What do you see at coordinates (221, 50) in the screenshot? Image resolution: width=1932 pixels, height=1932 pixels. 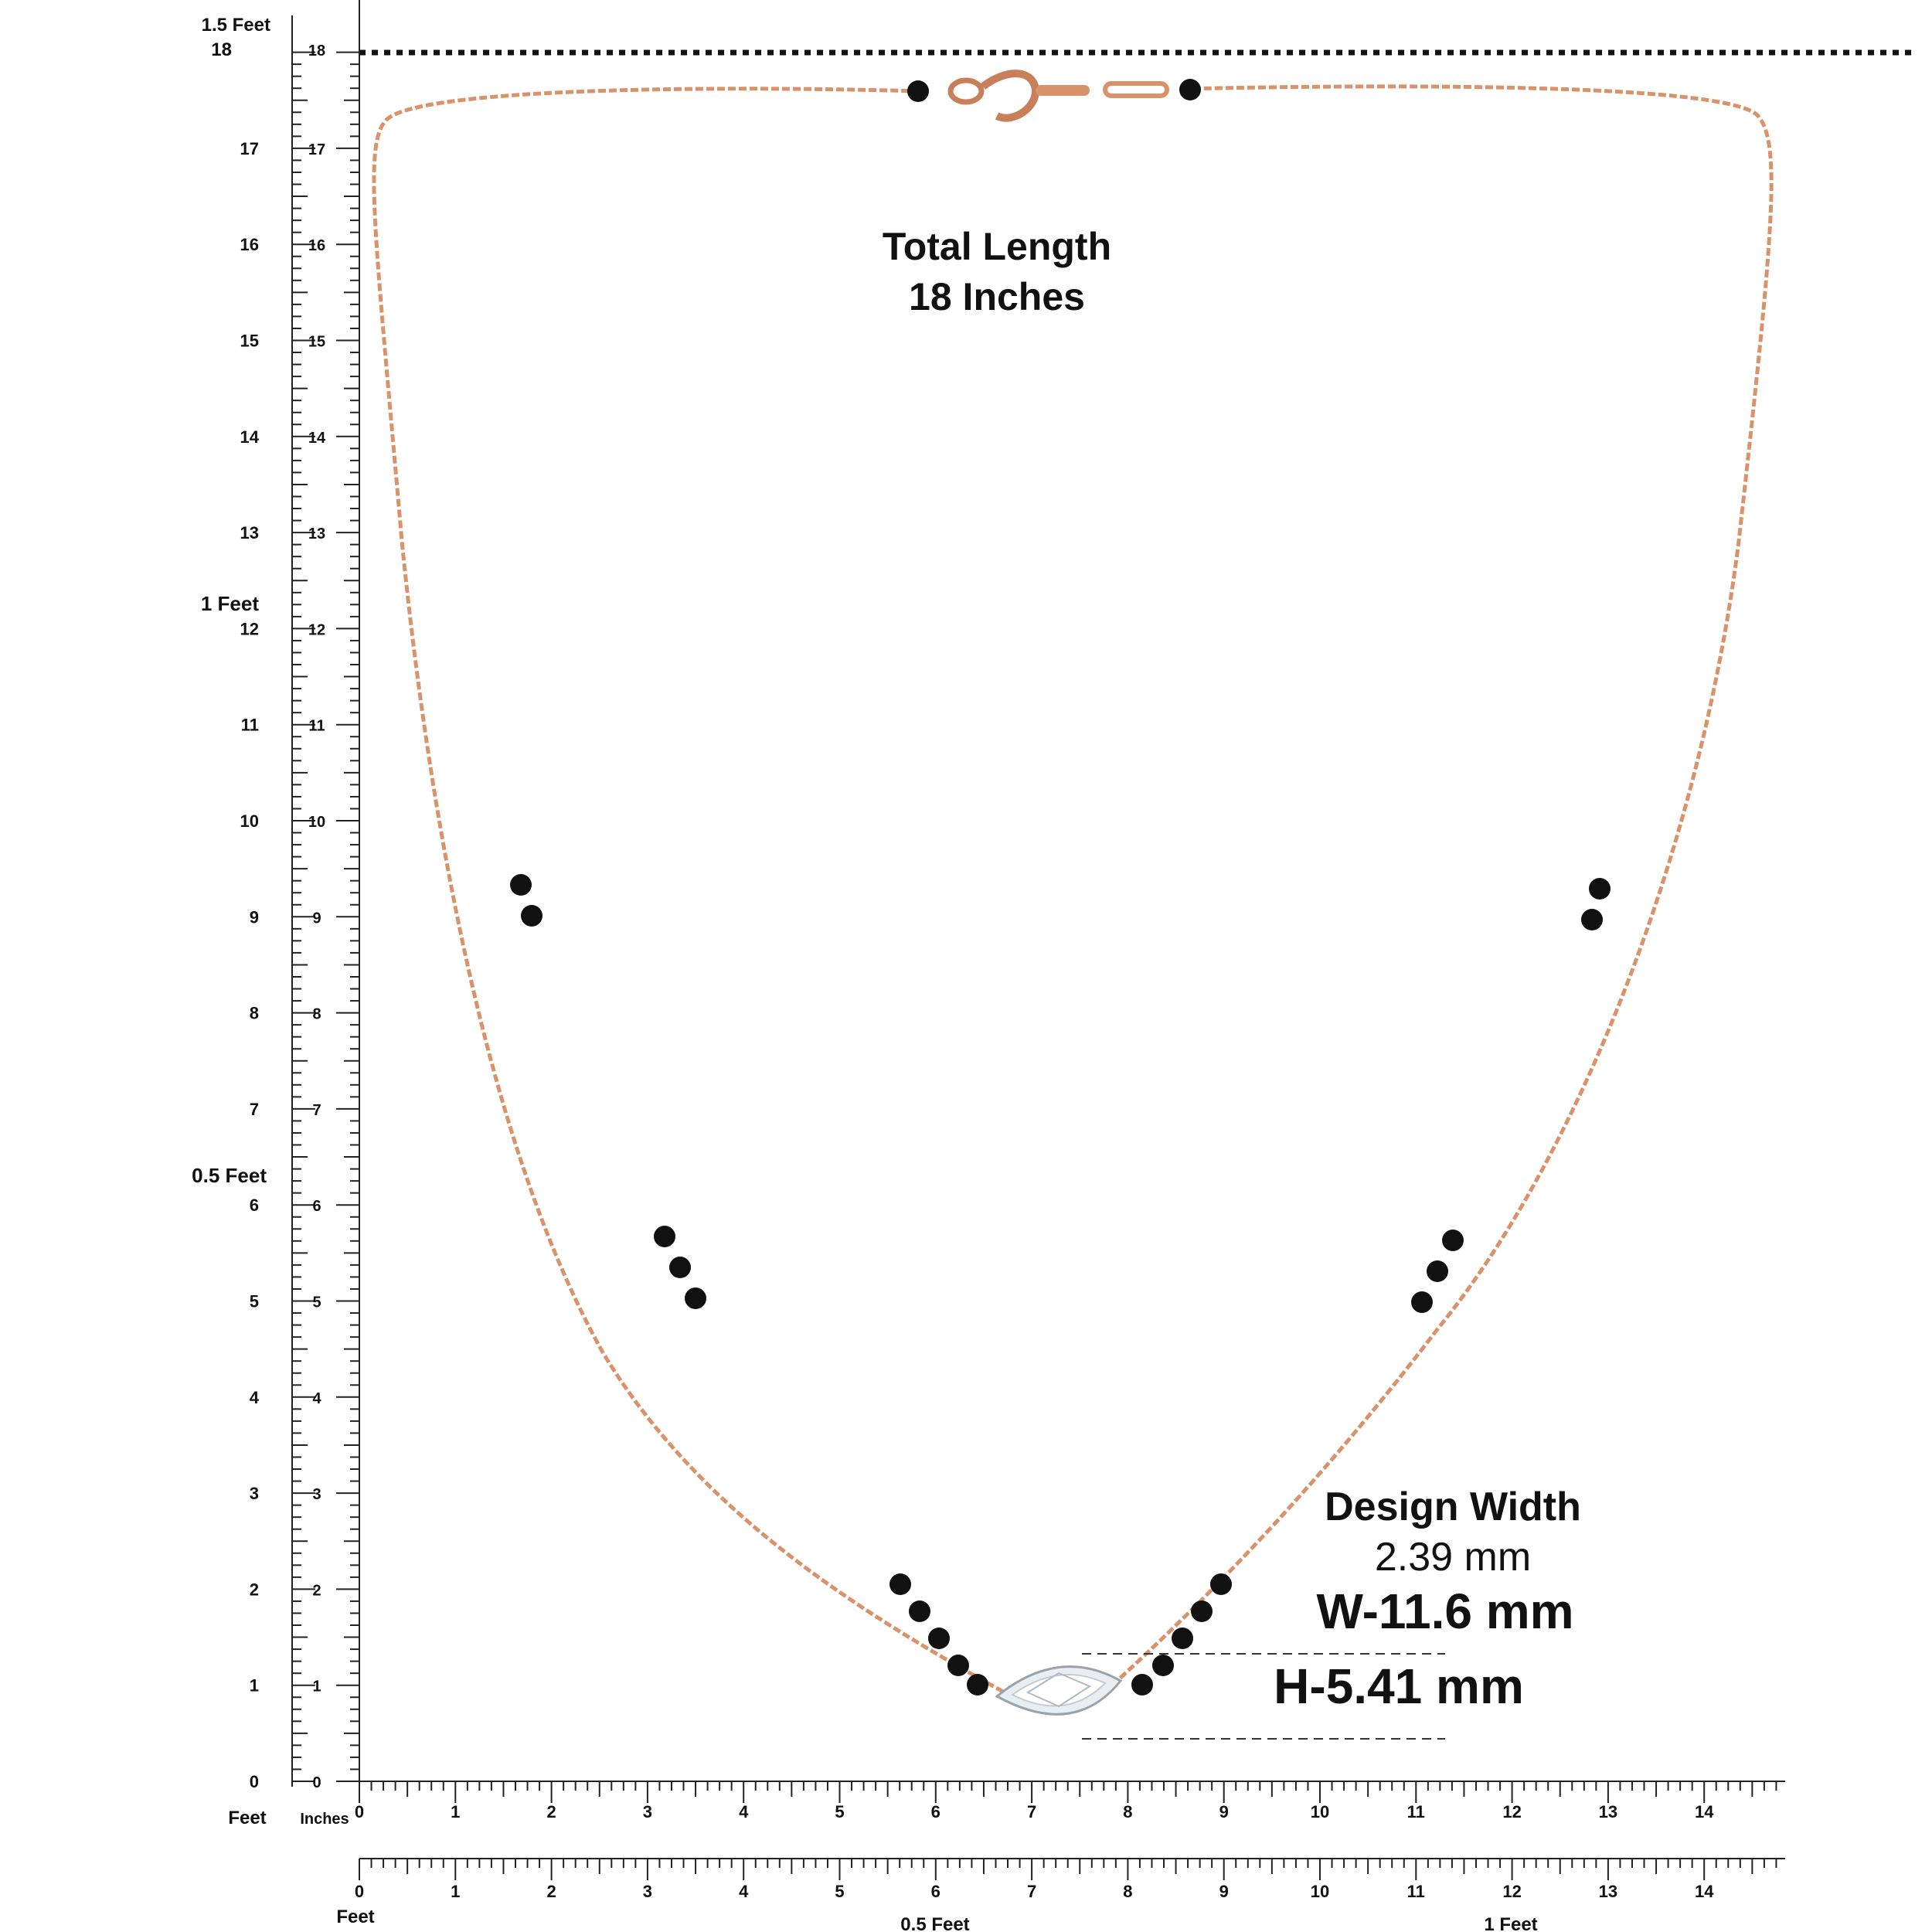 I see `ruler-inch-label: 18` at bounding box center [221, 50].